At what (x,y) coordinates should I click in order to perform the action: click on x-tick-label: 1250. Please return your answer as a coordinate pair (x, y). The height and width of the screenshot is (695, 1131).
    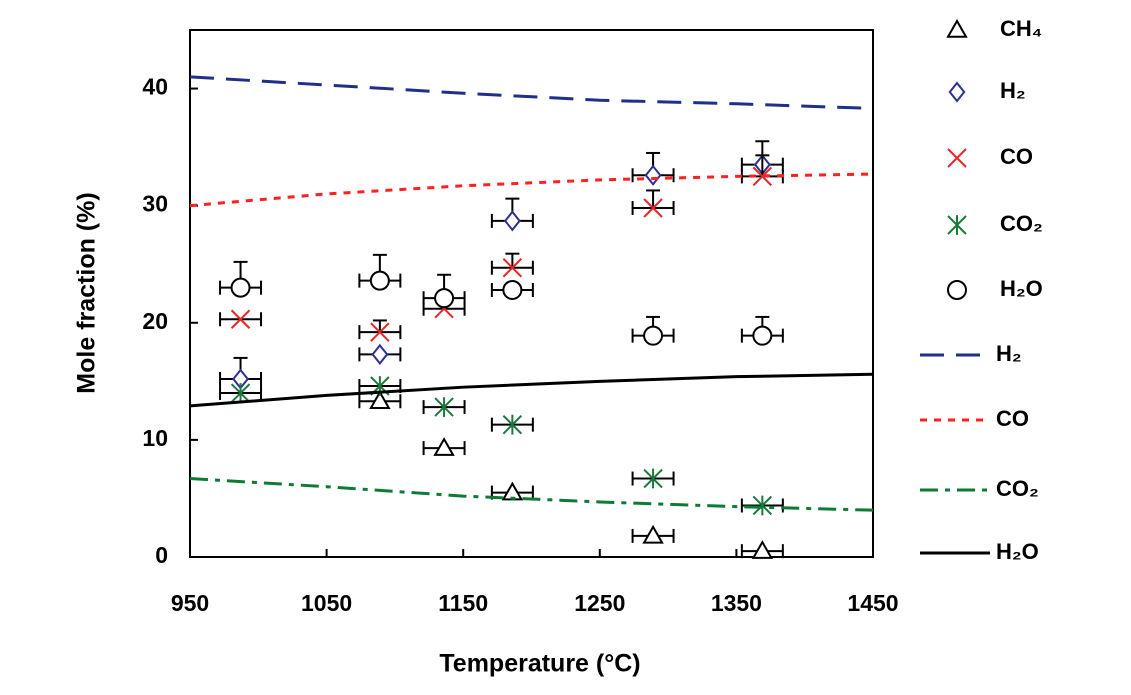
    Looking at the image, I should click on (599, 603).